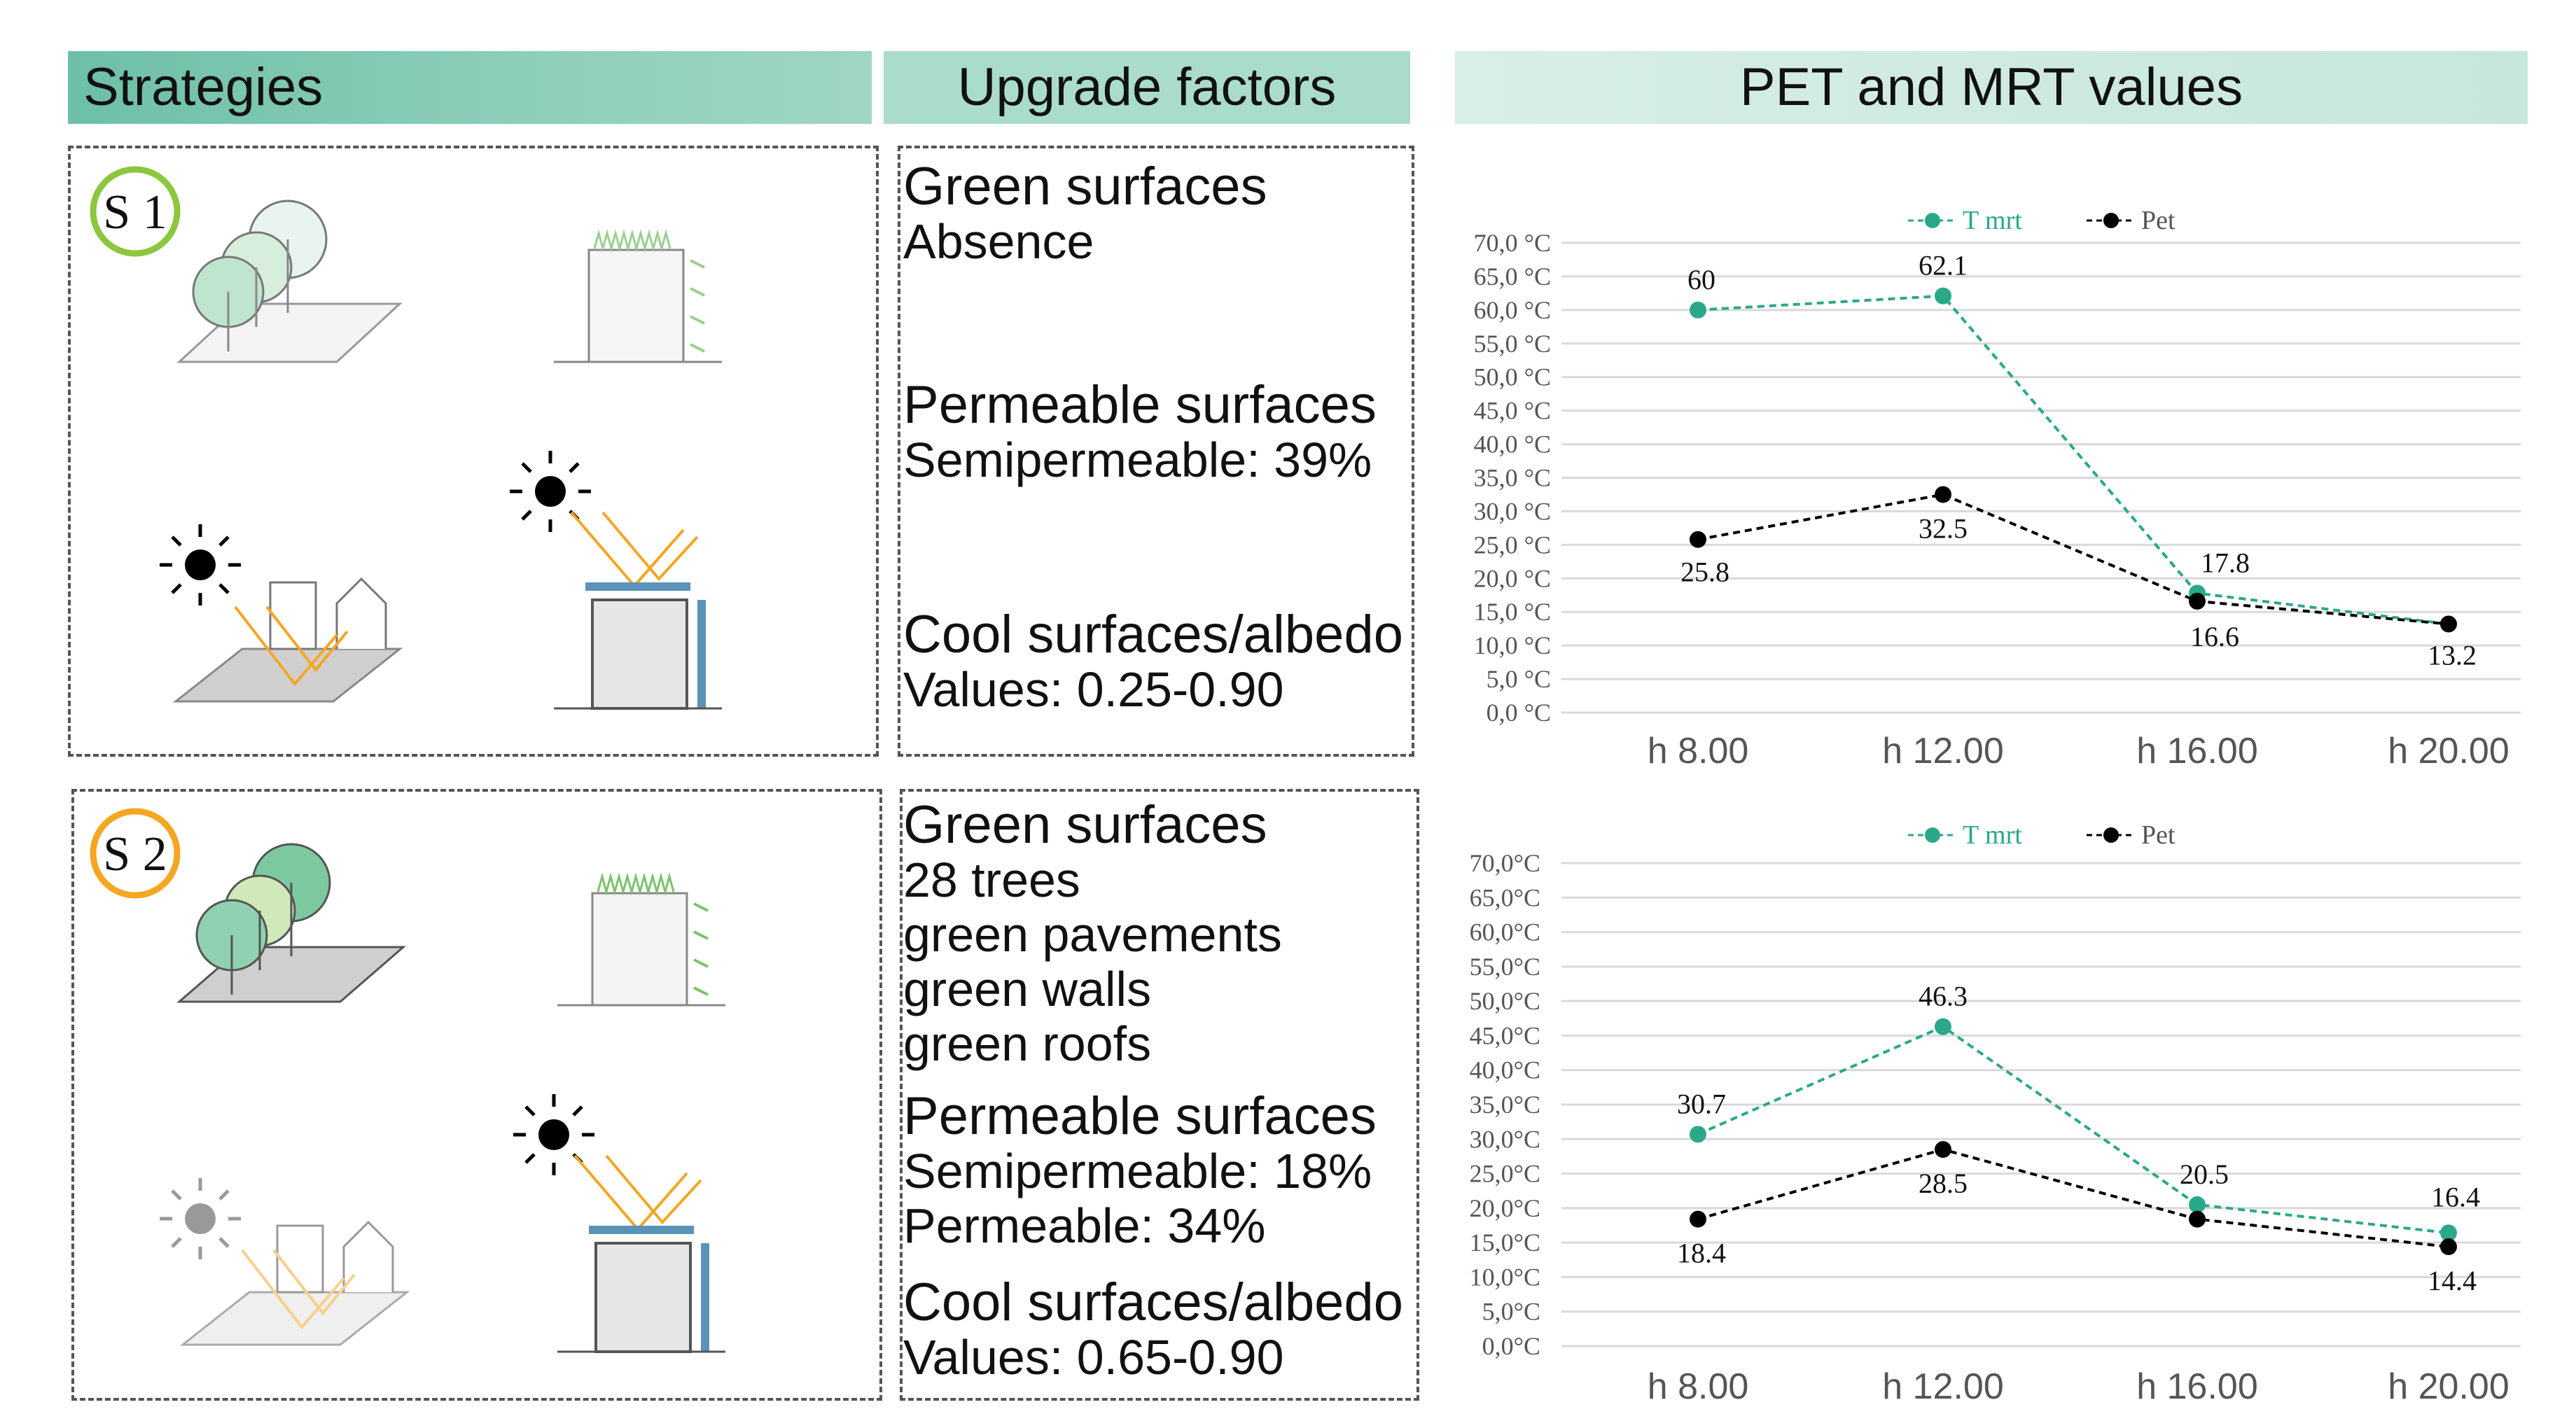  I want to click on upgrade-factors-s2-panel, so click(1159, 1095).